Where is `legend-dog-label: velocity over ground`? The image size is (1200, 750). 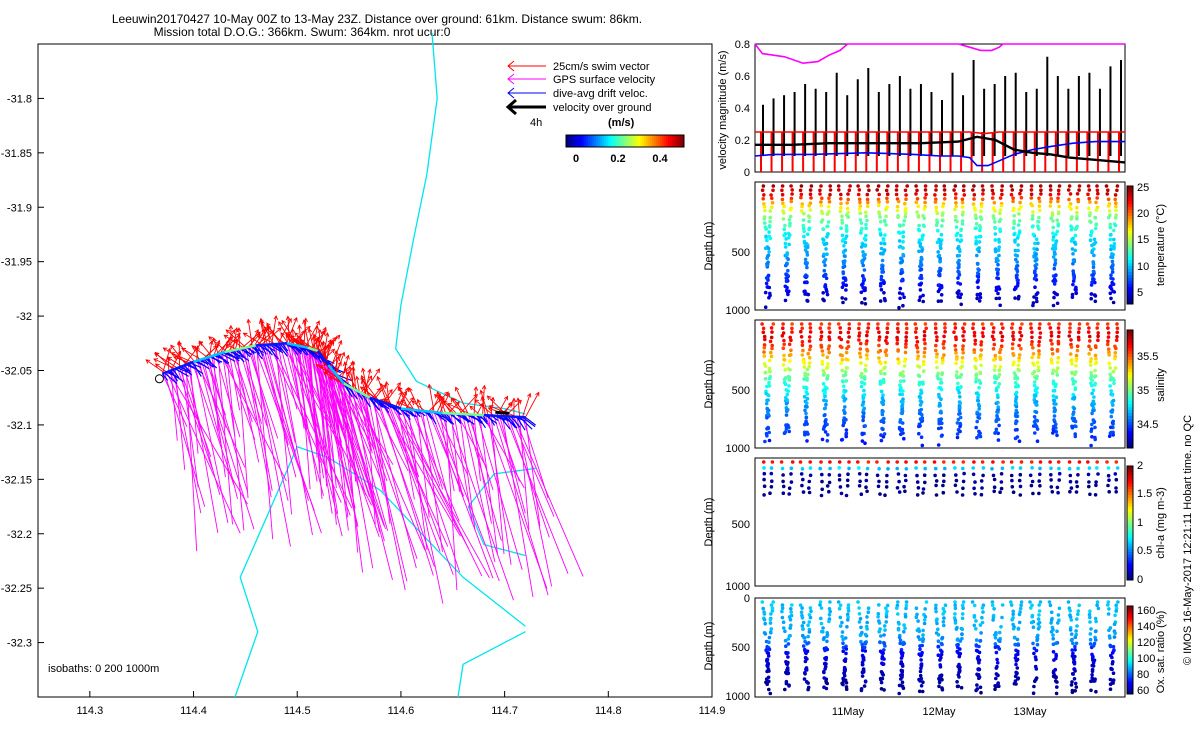
legend-dog-label: velocity over ground is located at coordinates (602, 108).